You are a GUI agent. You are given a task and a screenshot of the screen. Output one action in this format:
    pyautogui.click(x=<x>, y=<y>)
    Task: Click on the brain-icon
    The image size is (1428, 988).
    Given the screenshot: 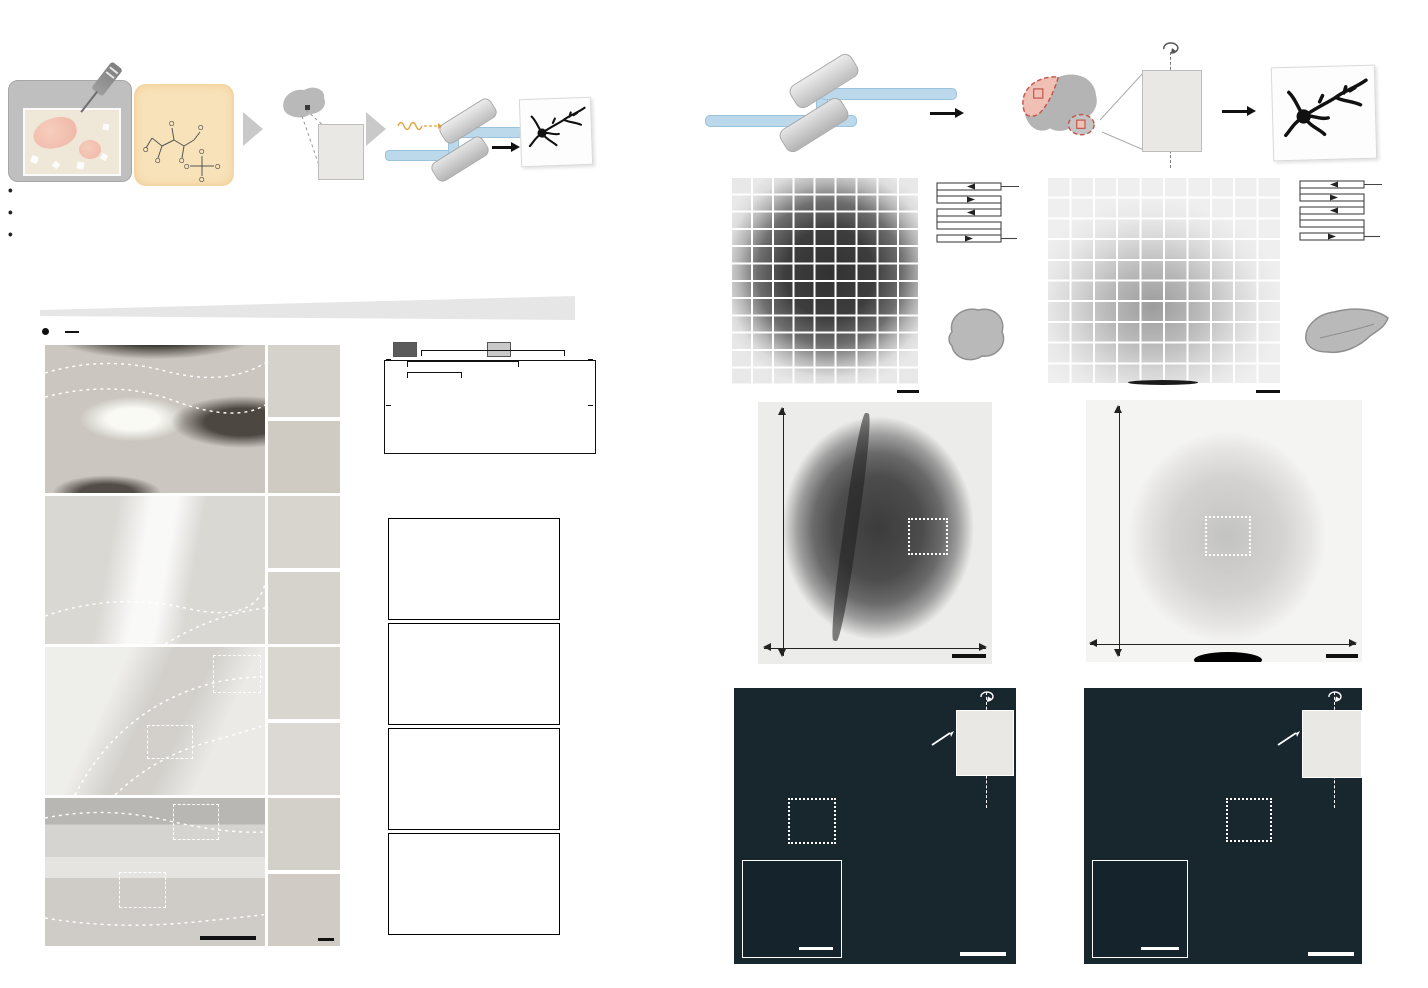 What is the action you would take?
    pyautogui.click(x=304, y=102)
    